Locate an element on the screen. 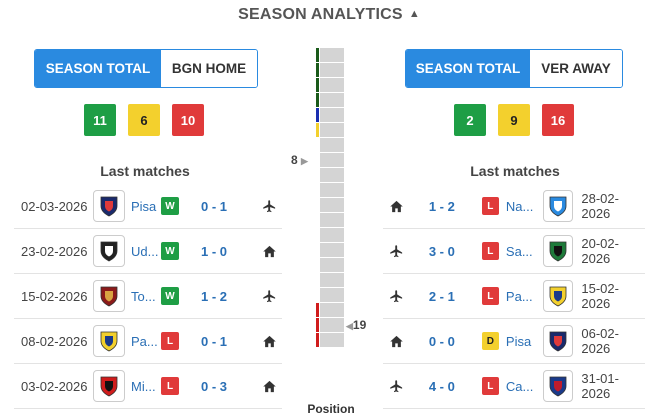 This screenshot has width=658, height=418. match-score: 1 - 0 is located at coordinates (213, 251).